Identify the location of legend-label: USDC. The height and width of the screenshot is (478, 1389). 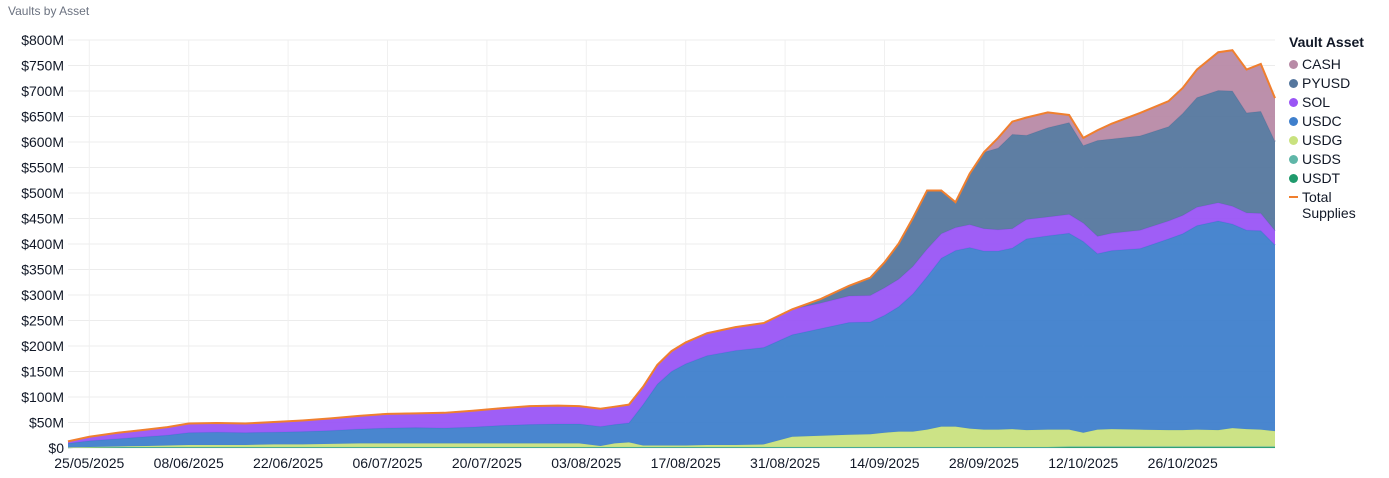
(1322, 121).